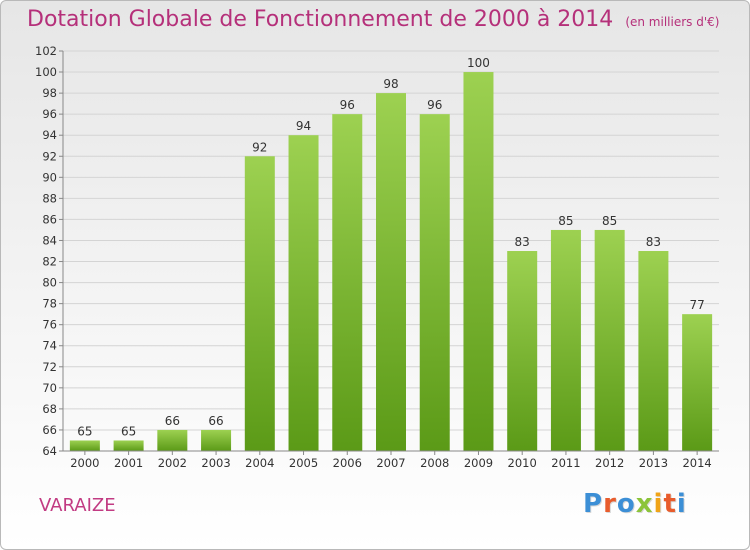 The image size is (750, 550). I want to click on y-tick-label: 86, so click(49, 219).